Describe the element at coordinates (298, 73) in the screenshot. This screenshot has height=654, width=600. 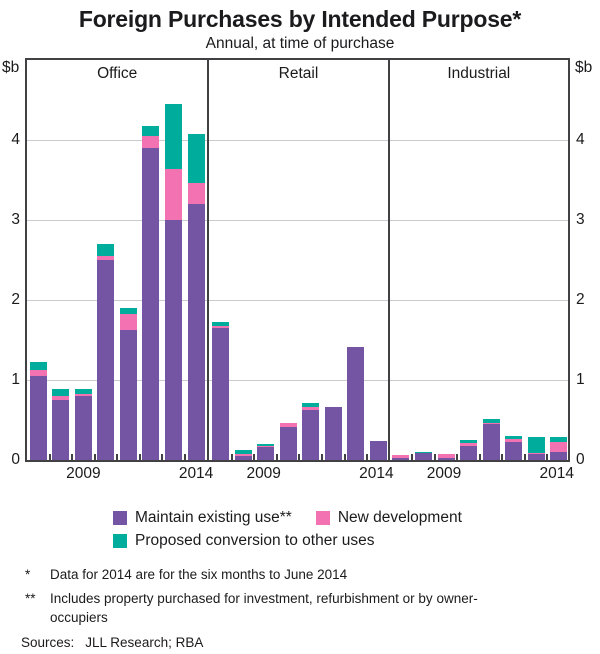
I see `panel-label-retail: Retail` at that location.